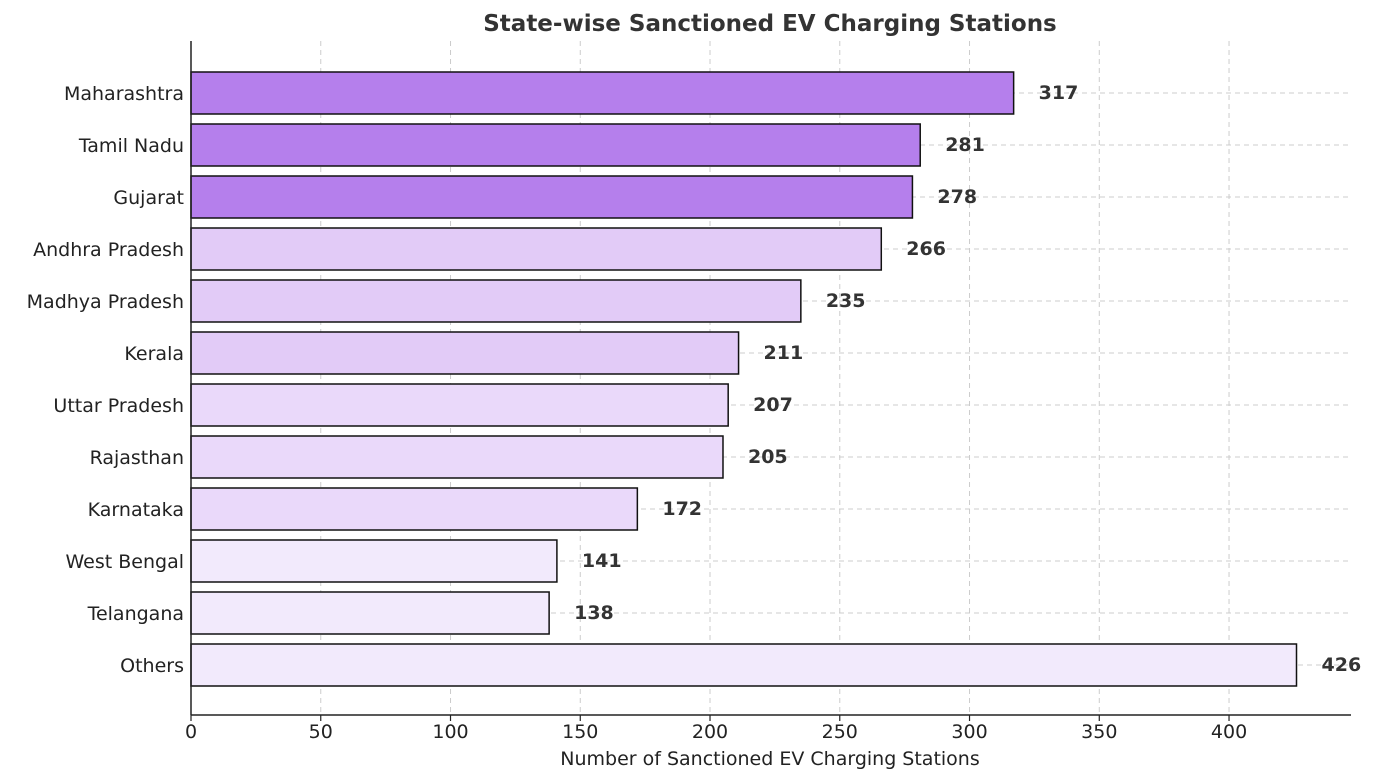 This screenshot has height=782, width=1376. I want to click on bar-others, so click(744, 665).